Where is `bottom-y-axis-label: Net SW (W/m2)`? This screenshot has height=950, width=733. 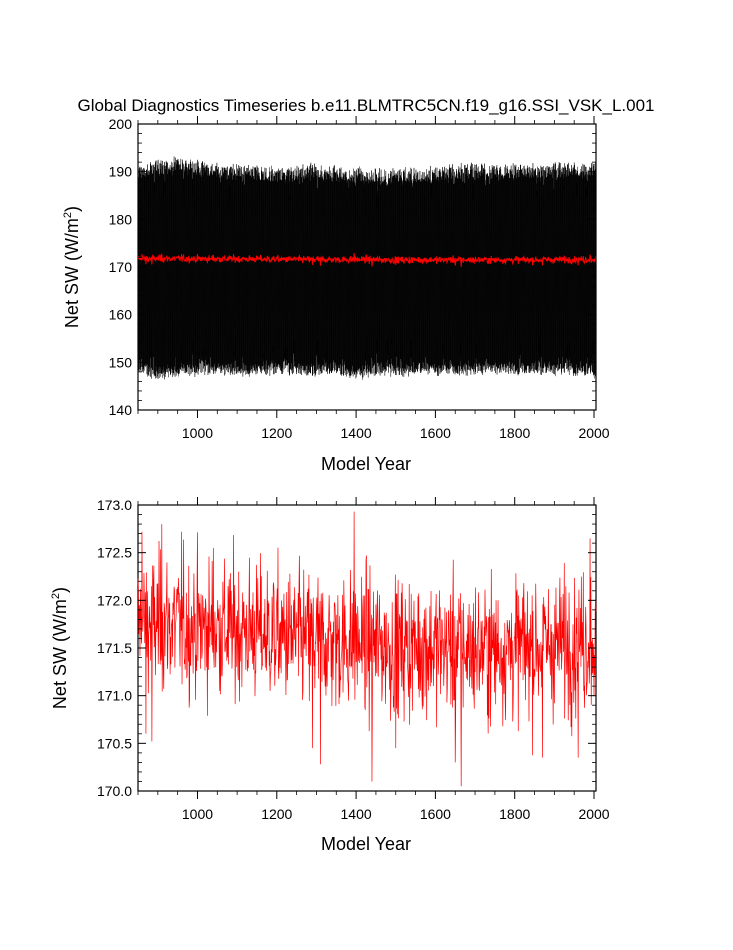
bottom-y-axis-label: Net SW (W/m2) is located at coordinates (60, 648).